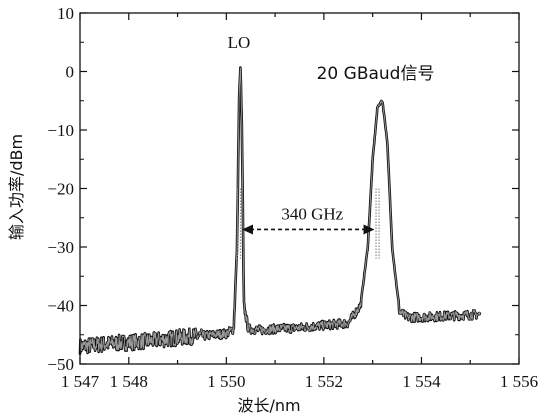  I want to click on y-tick-label: −10, so click(60, 130).